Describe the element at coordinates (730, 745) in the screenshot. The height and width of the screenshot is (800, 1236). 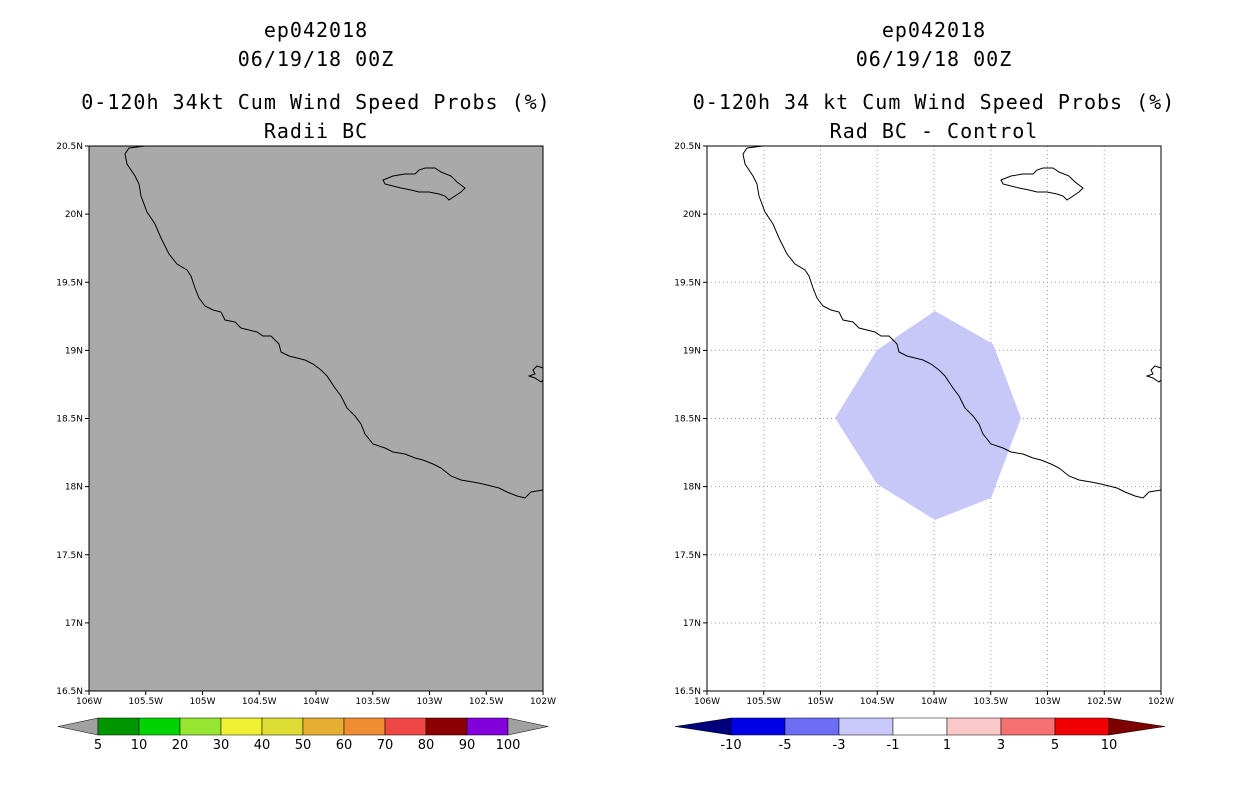
I see `colorbar-label: -10` at that location.